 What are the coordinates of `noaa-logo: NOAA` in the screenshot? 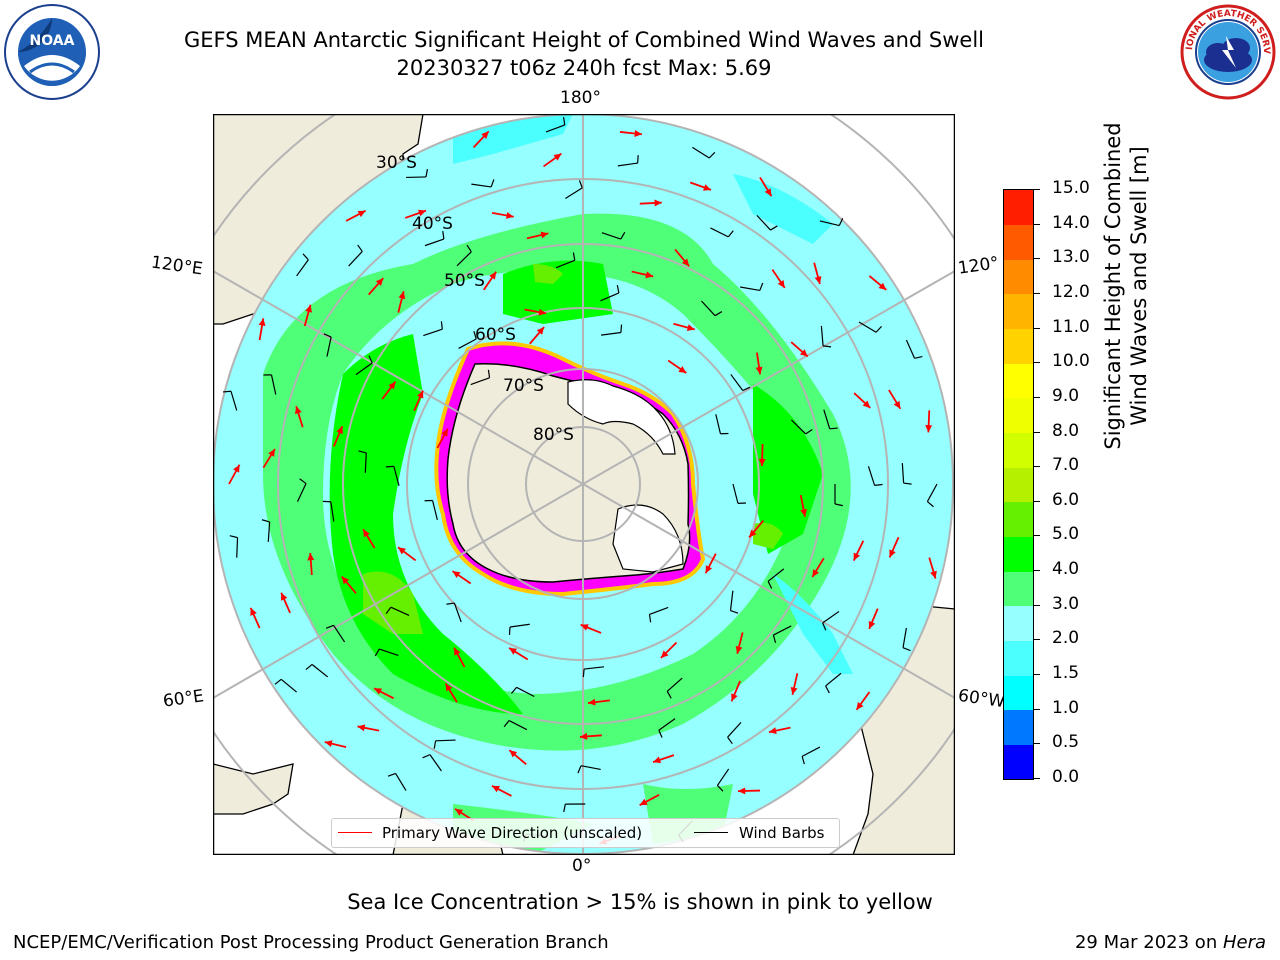 It's located at (52, 52).